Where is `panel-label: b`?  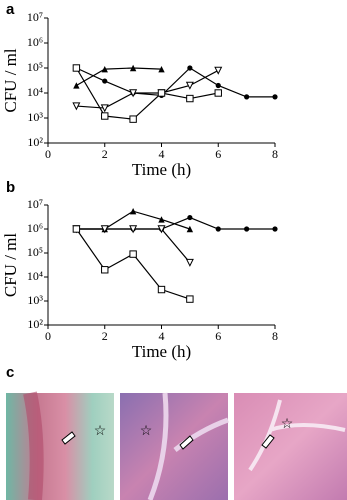 panel-label: b is located at coordinates (10, 187).